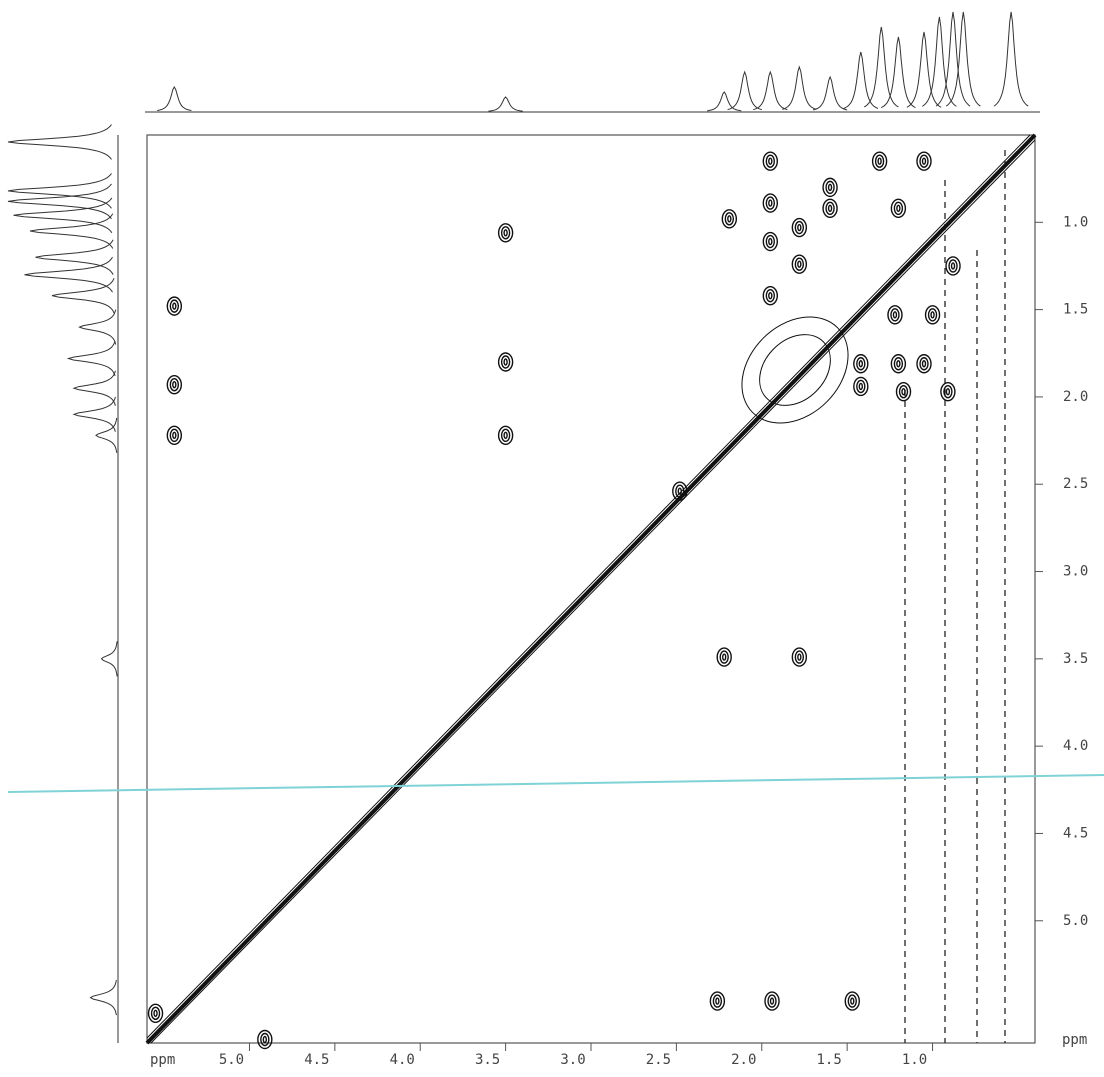  What do you see at coordinates (402, 1060) in the screenshot?
I see `x-tick-label: 4.0` at bounding box center [402, 1060].